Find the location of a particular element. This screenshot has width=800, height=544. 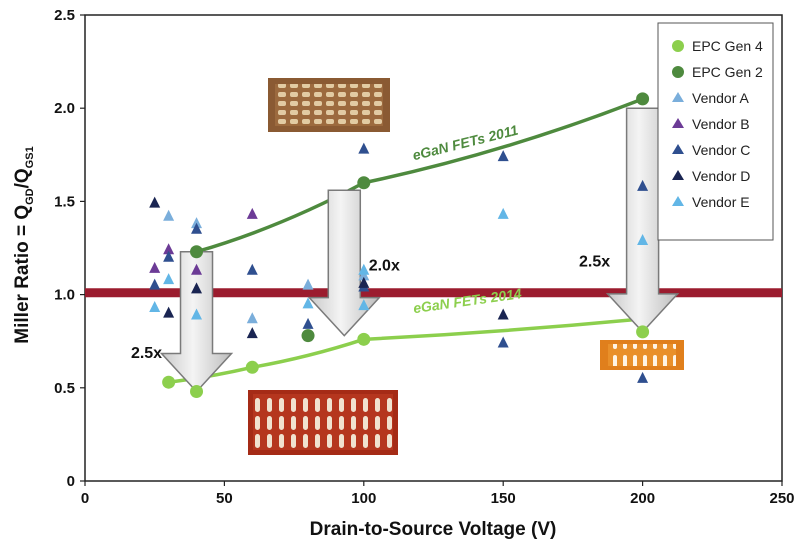

y-tick-label: 1.0 is located at coordinates (64, 295).